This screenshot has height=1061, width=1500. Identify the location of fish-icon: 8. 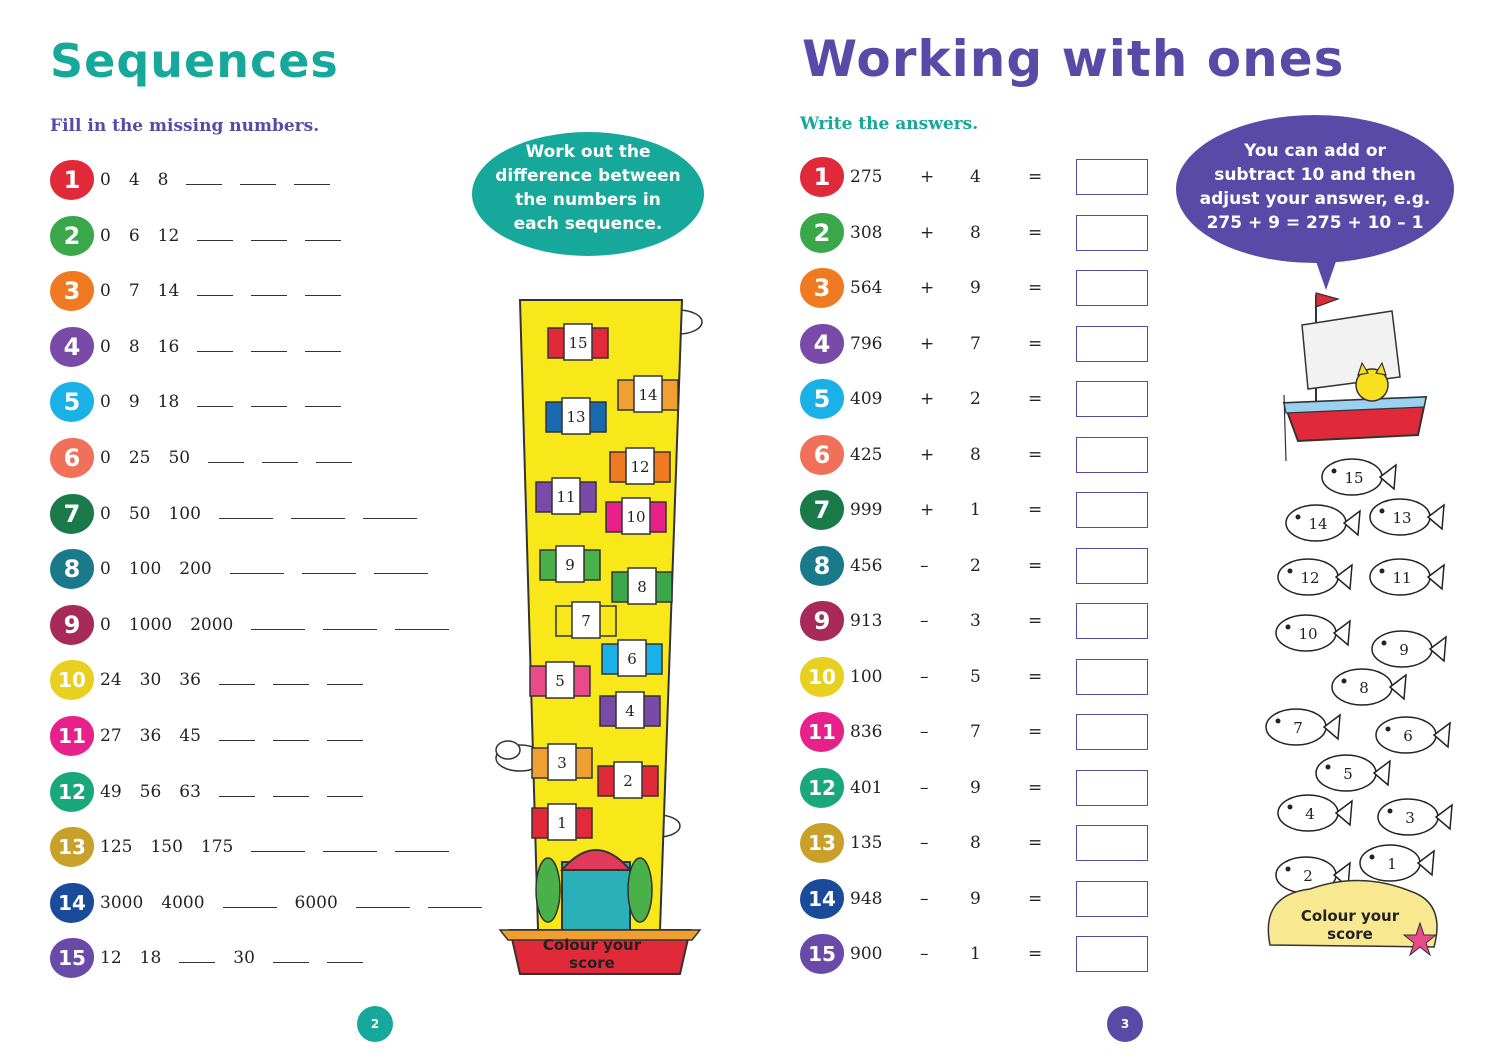
(1369, 687).